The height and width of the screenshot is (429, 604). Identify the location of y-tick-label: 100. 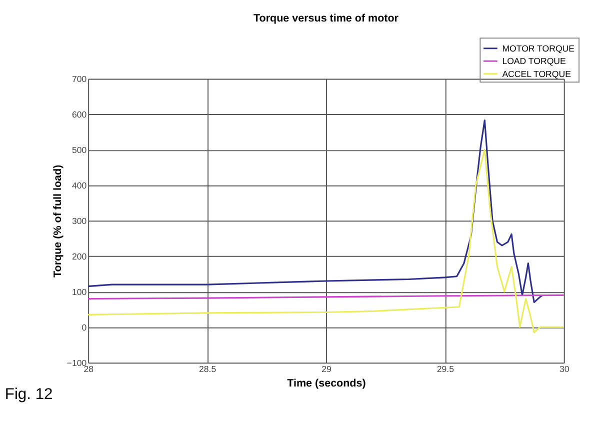
(79, 292).